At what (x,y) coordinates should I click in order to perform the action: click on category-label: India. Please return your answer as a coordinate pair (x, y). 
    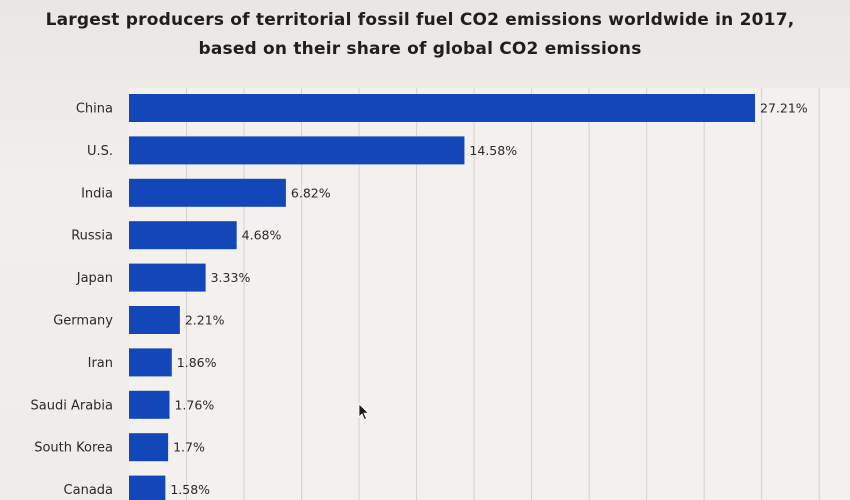
    Looking at the image, I should click on (97, 193).